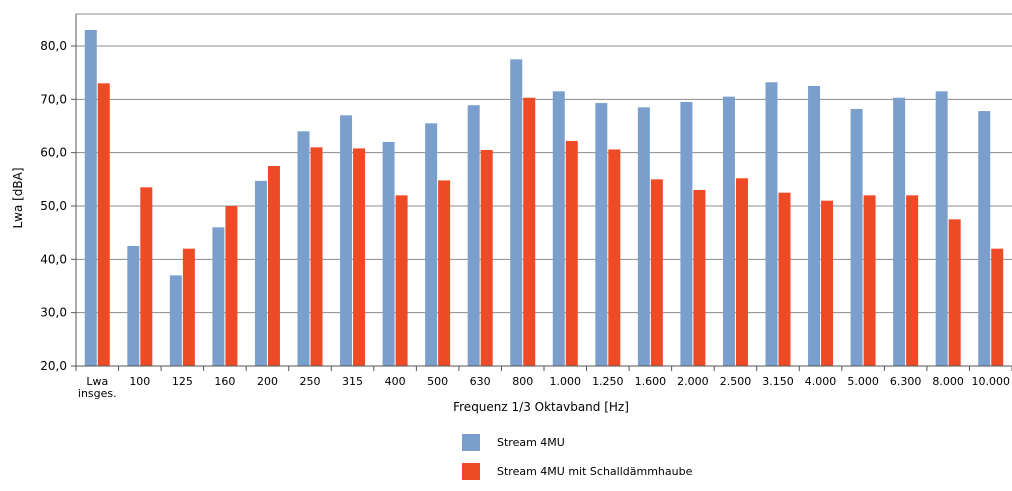 This screenshot has width=1012, height=491. Describe the element at coordinates (18, 197) in the screenshot. I see `y-axis-title: Lwa [dBA]` at that location.